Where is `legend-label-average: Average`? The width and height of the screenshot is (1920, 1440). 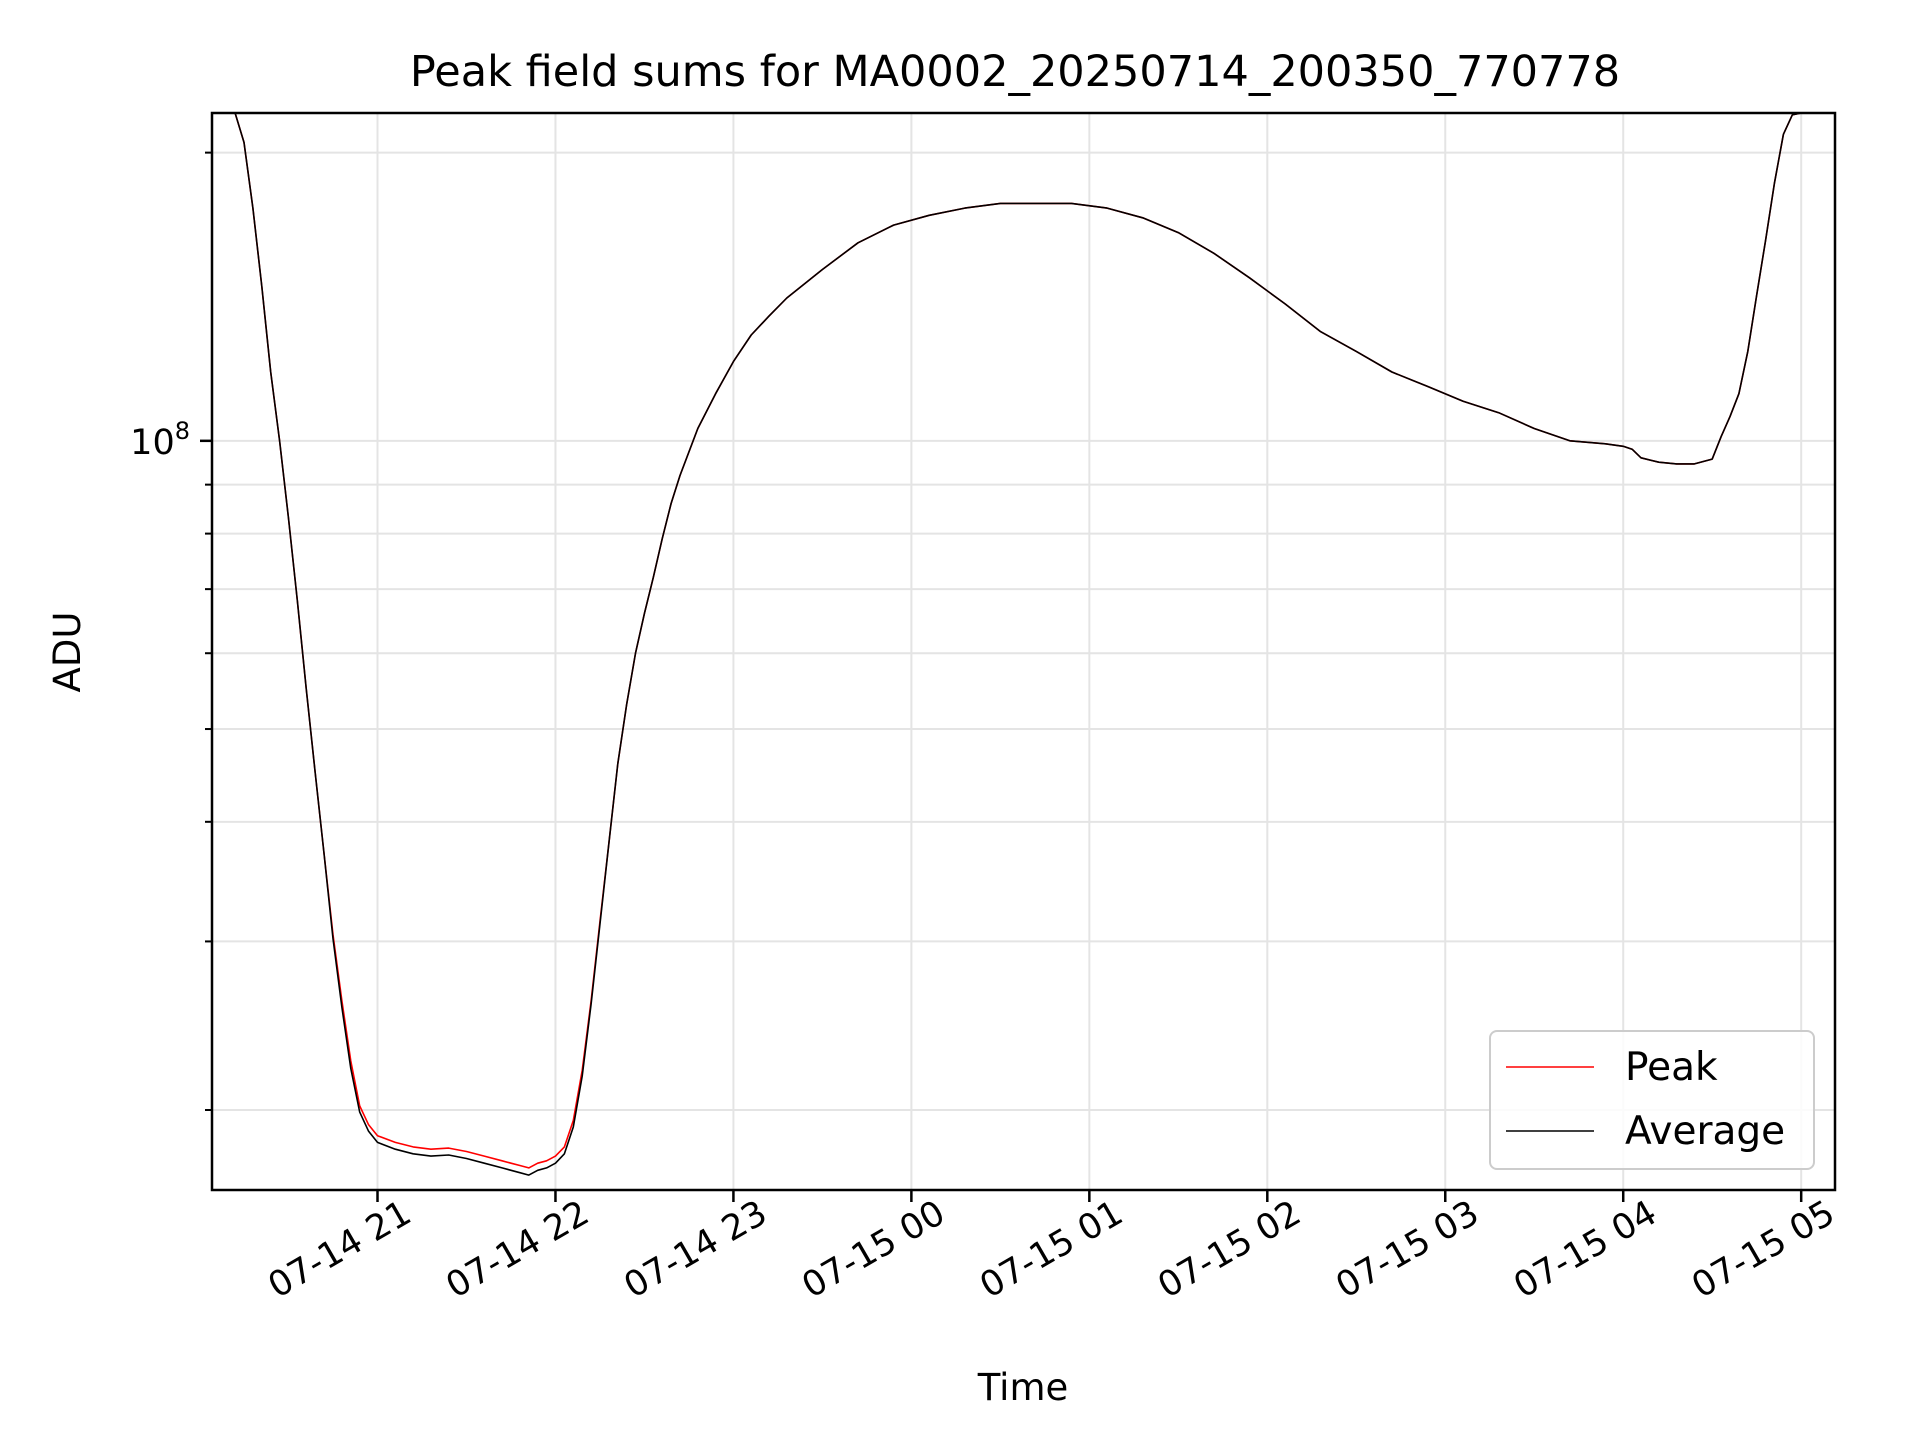
legend-label-average: Average is located at coordinates (1705, 1131).